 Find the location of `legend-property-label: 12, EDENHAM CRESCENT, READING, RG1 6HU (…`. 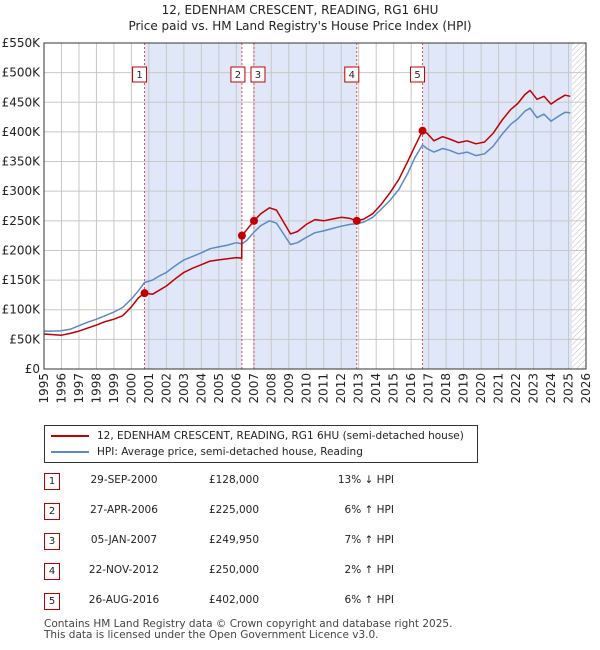

legend-property-label: 12, EDENHAM CRESCENT, READING, RG1 6HU (… is located at coordinates (280, 436).